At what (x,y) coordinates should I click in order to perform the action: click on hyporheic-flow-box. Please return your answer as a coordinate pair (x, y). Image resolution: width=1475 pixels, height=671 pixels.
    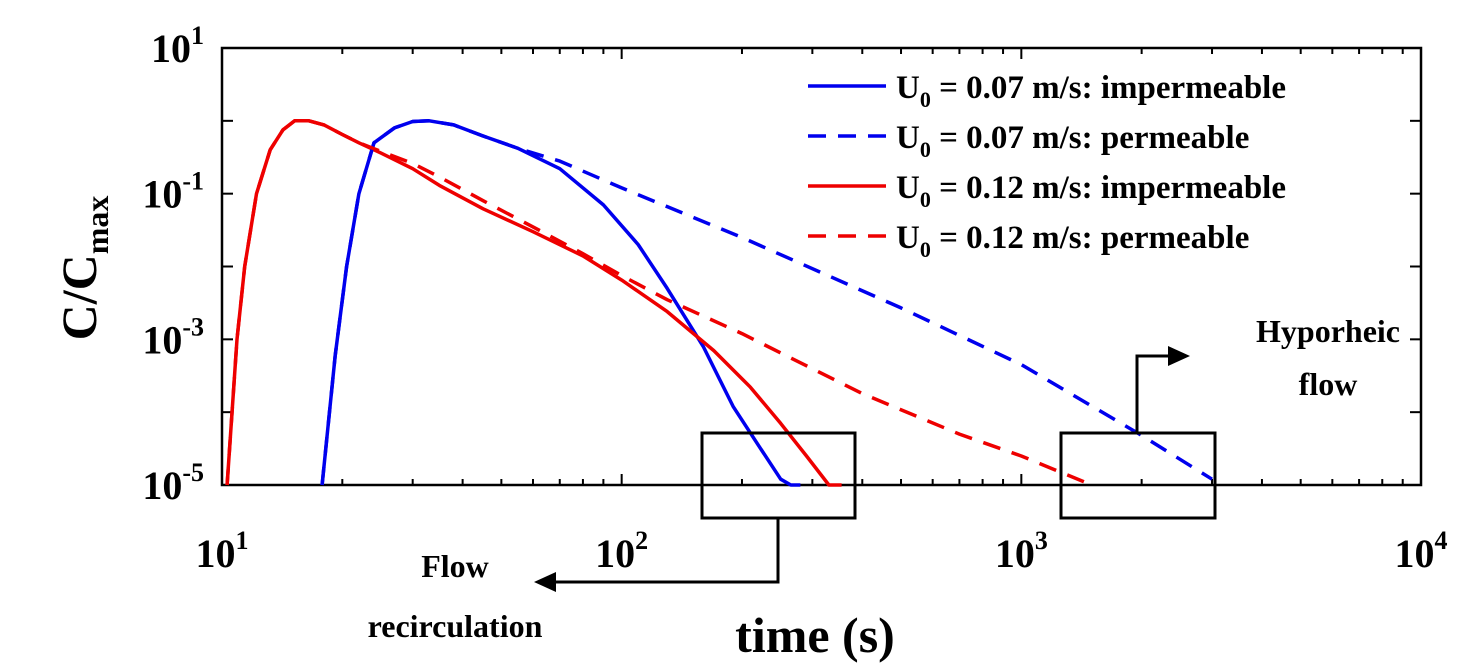
    Looking at the image, I should click on (1138, 475).